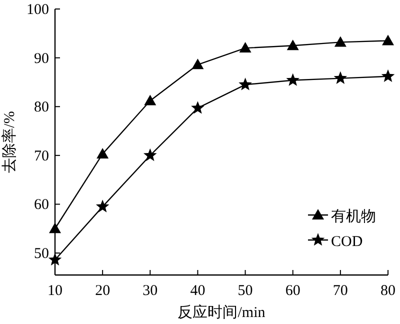 The image size is (400, 324). I want to click on x-axis-title: 反应时间/min, so click(222, 312).